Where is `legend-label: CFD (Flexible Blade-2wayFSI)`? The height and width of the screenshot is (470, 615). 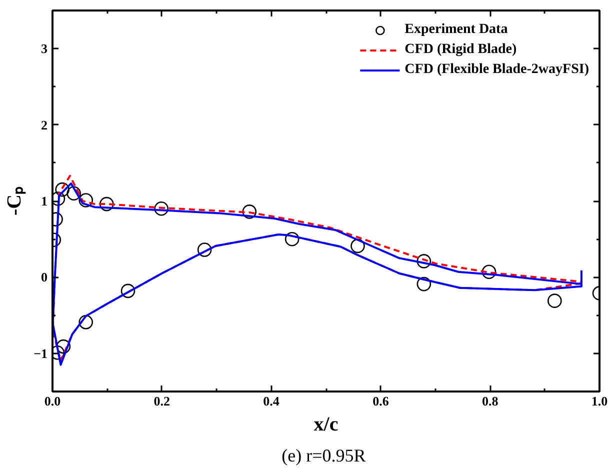
legend-label: CFD (Flexible Blade-2wayFSI) is located at coordinates (496, 70).